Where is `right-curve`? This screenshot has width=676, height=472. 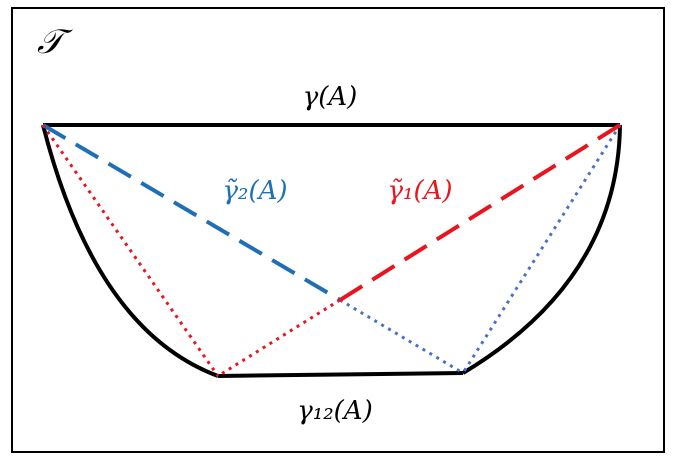
right-curve is located at coordinates (541, 249).